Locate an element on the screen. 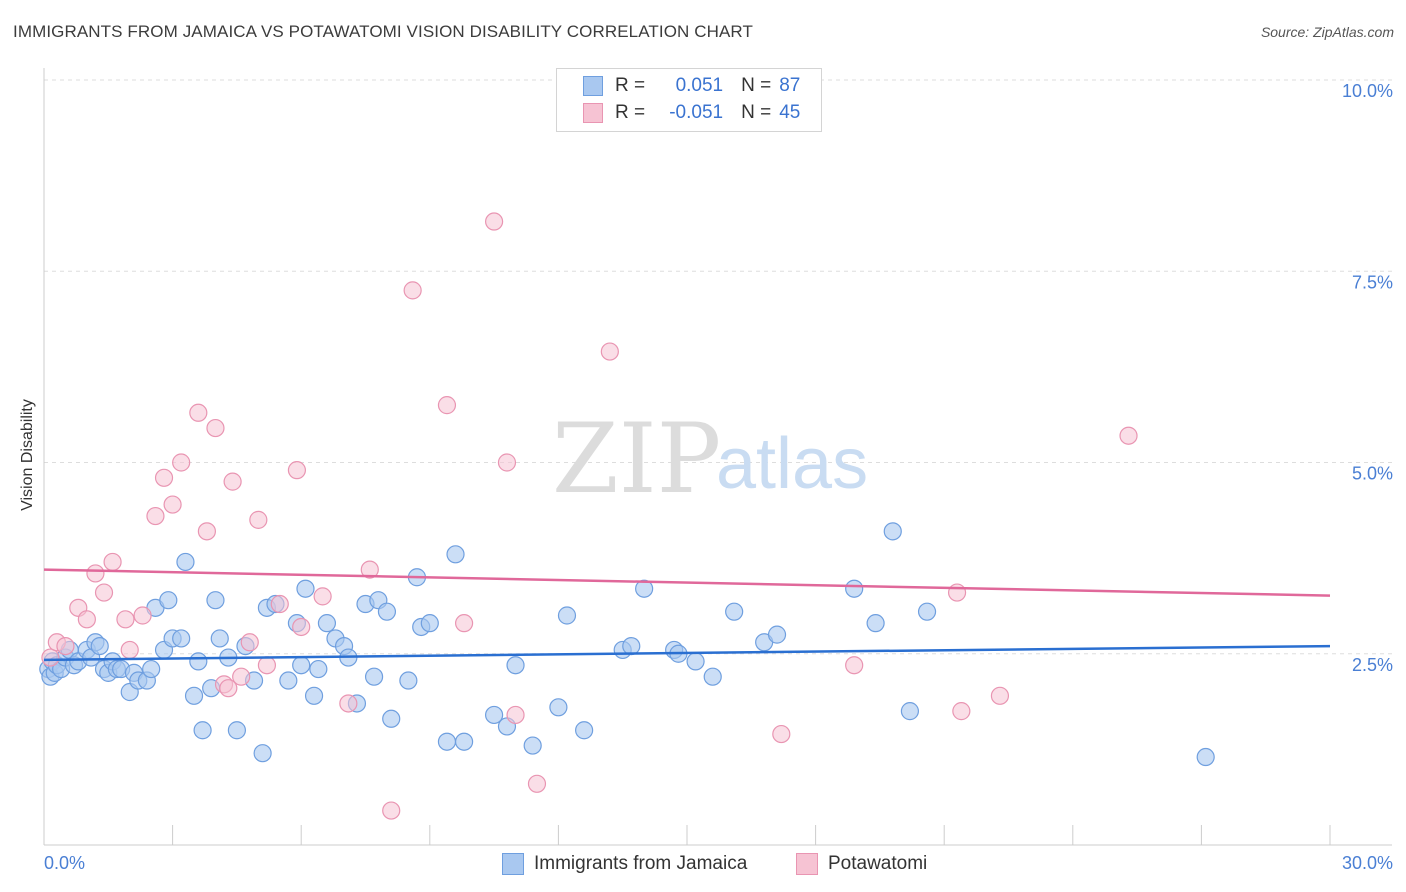 The height and width of the screenshot is (892, 1406). legend-row-jamaica: R = 0.051 N = 87 is located at coordinates (707, 86).